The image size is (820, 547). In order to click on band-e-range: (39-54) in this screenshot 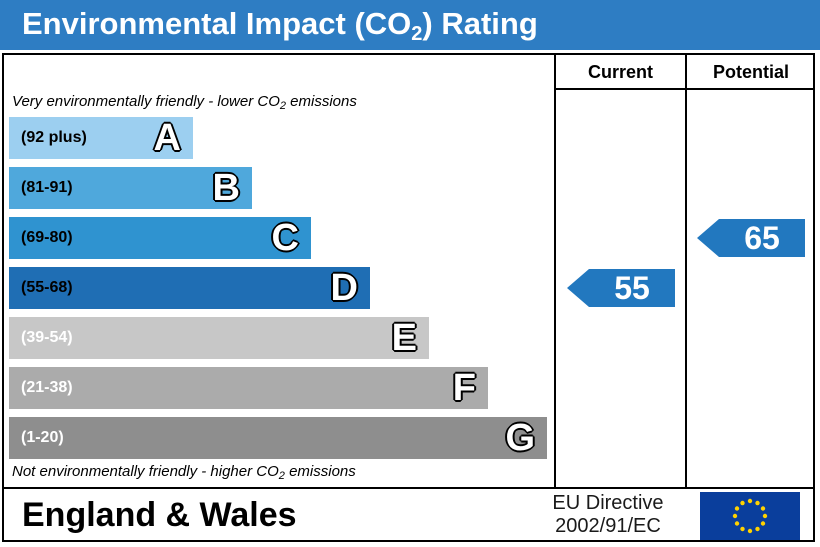, I will do `click(47, 337)`.